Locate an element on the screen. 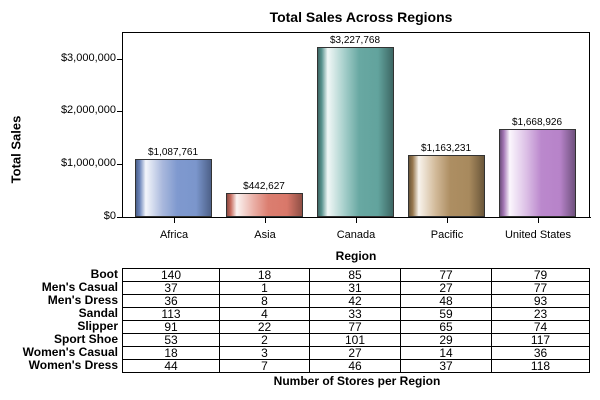  table-cell: 22 is located at coordinates (264, 327).